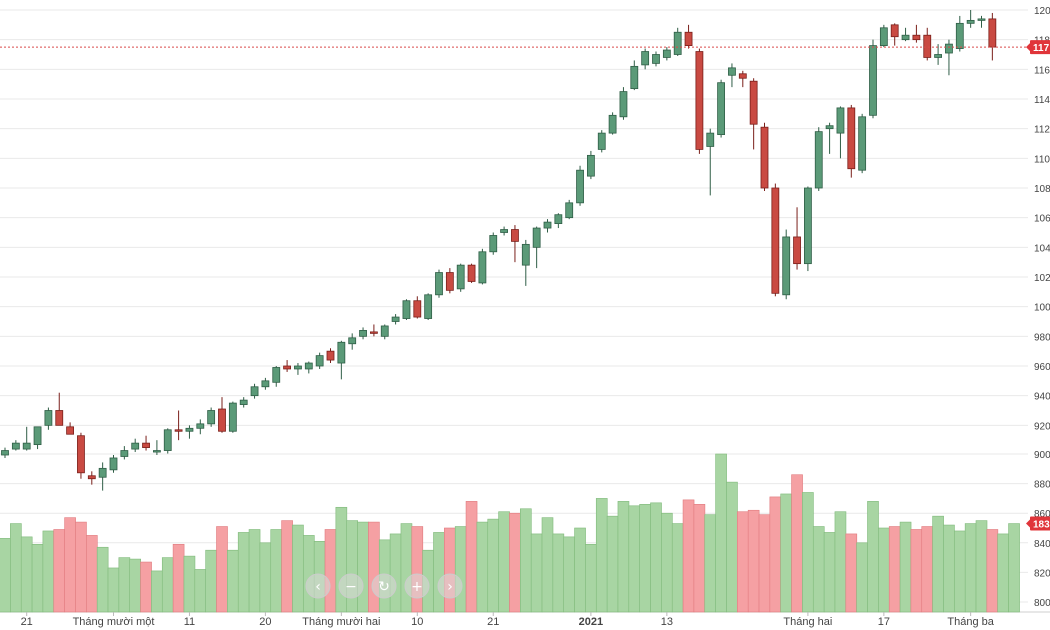 The width and height of the screenshot is (1050, 630). Describe the element at coordinates (1028, 47) in the screenshot. I see `last-price-badge-pointer` at that location.